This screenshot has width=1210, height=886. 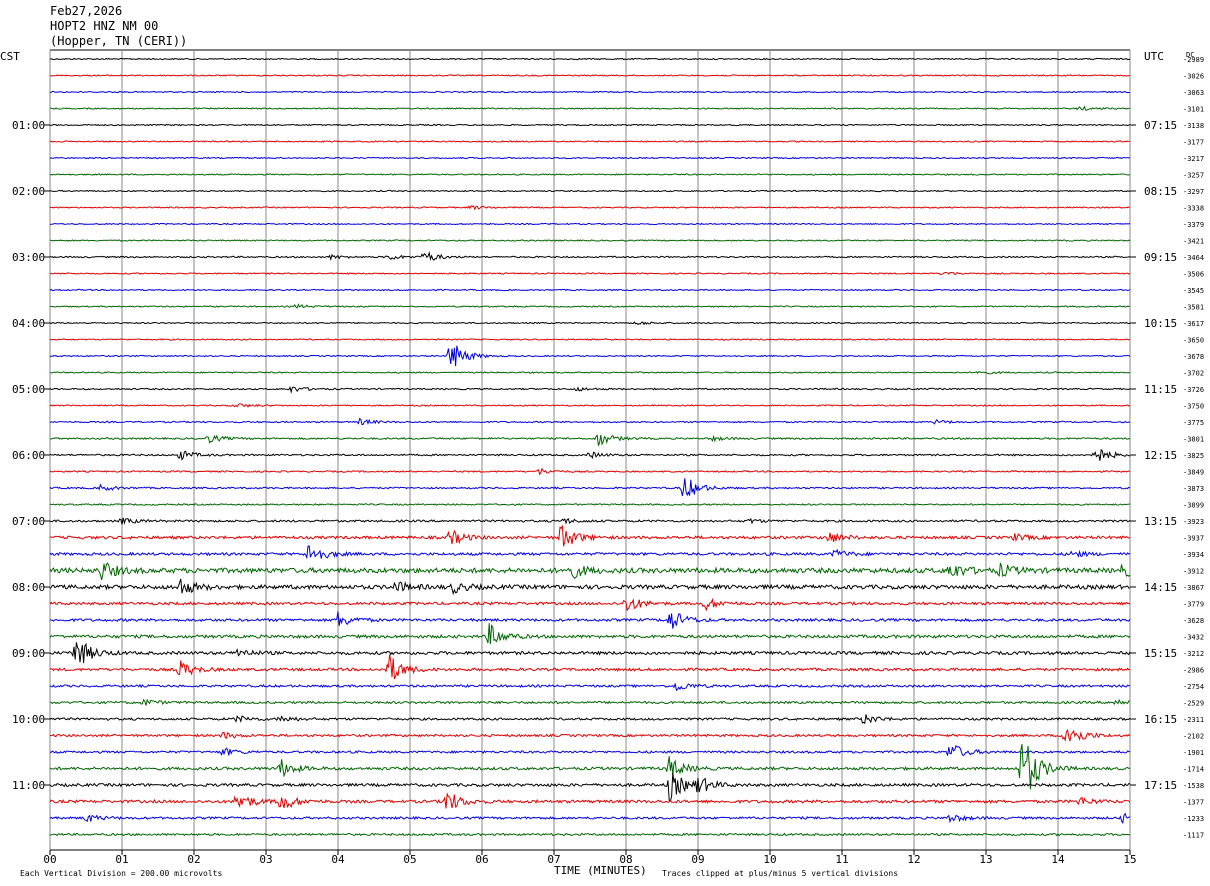 What do you see at coordinates (119, 41) in the screenshot?
I see `station-location: (Hopper, TN (CERI))` at bounding box center [119, 41].